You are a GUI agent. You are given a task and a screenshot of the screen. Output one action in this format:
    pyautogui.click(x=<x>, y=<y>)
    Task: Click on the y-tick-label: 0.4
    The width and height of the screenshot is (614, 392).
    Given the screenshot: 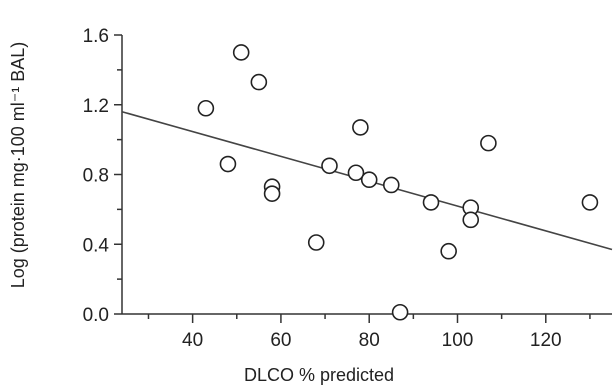 What is the action you would take?
    pyautogui.click(x=96, y=245)
    